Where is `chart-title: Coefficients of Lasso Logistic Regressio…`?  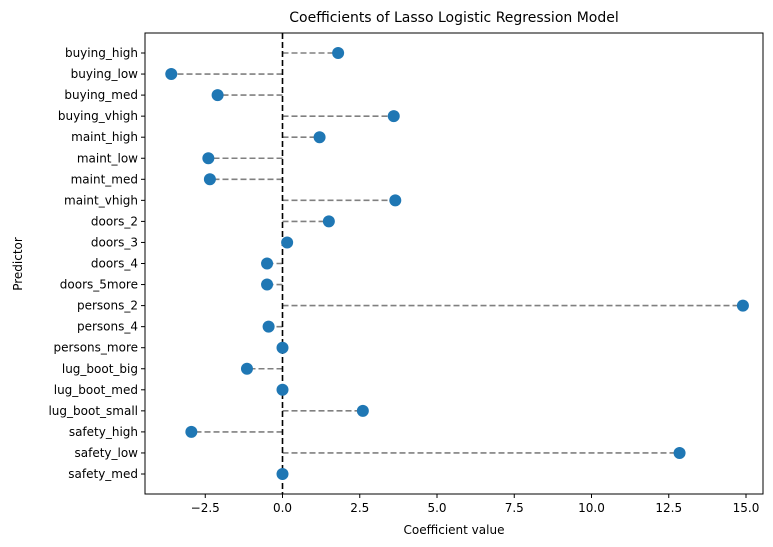 chart-title: Coefficients of Lasso Logistic Regressio… is located at coordinates (454, 18).